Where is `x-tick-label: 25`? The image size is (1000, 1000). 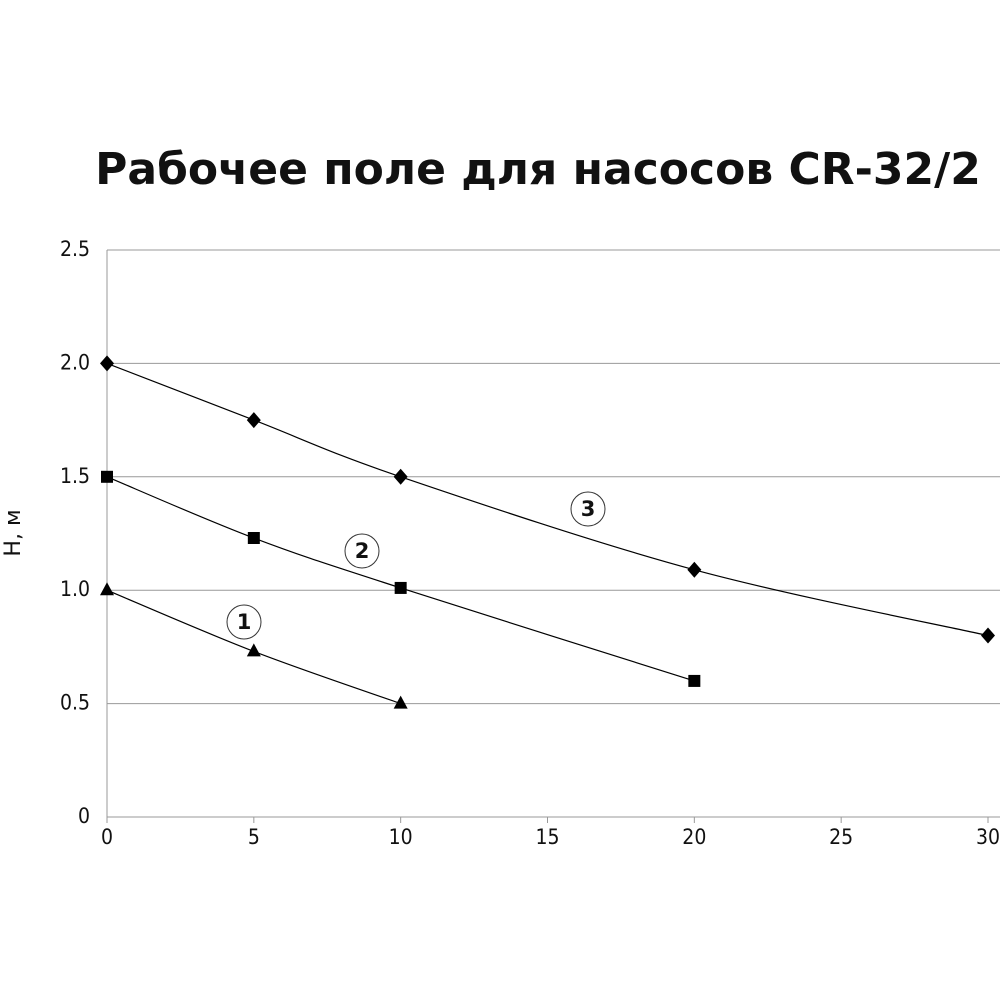 x-tick-label: 25 is located at coordinates (841, 837).